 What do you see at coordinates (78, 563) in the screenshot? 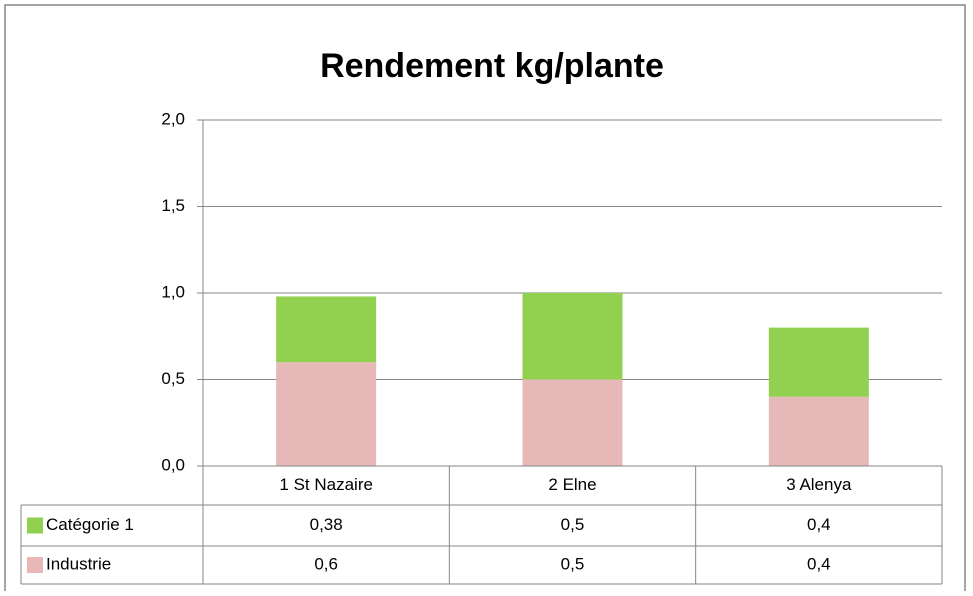
I see `legend-label: Industrie` at bounding box center [78, 563].